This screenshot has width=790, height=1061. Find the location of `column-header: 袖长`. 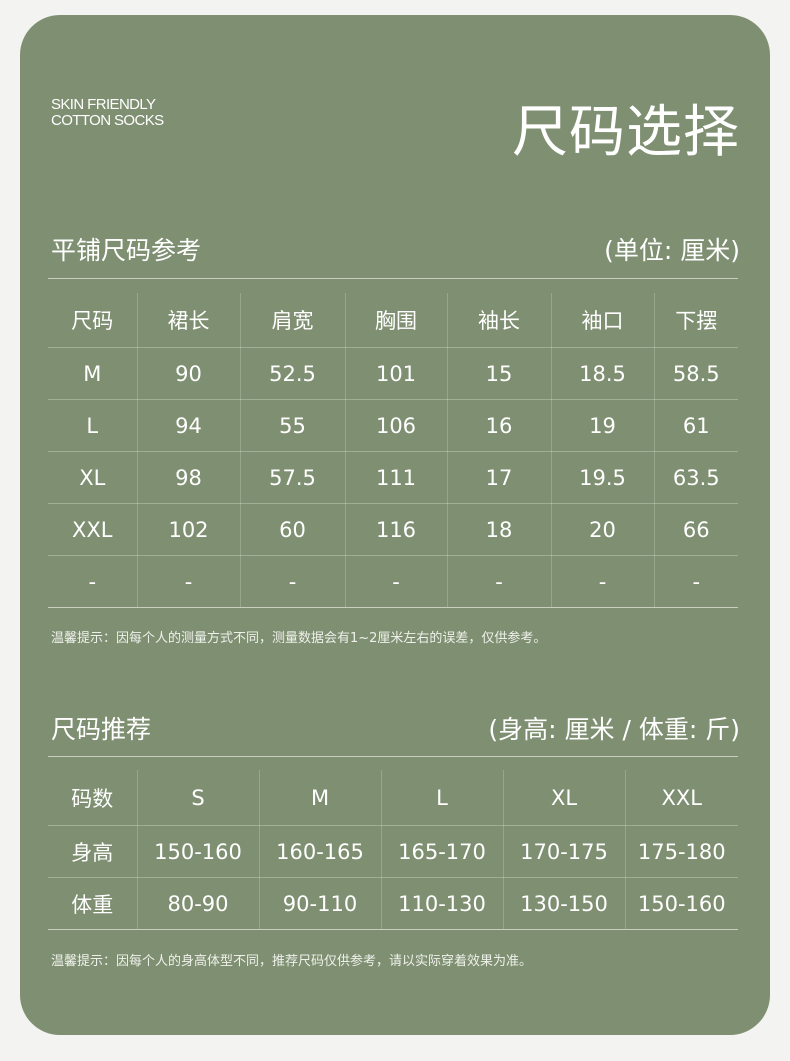

column-header: 袖长 is located at coordinates (499, 320).